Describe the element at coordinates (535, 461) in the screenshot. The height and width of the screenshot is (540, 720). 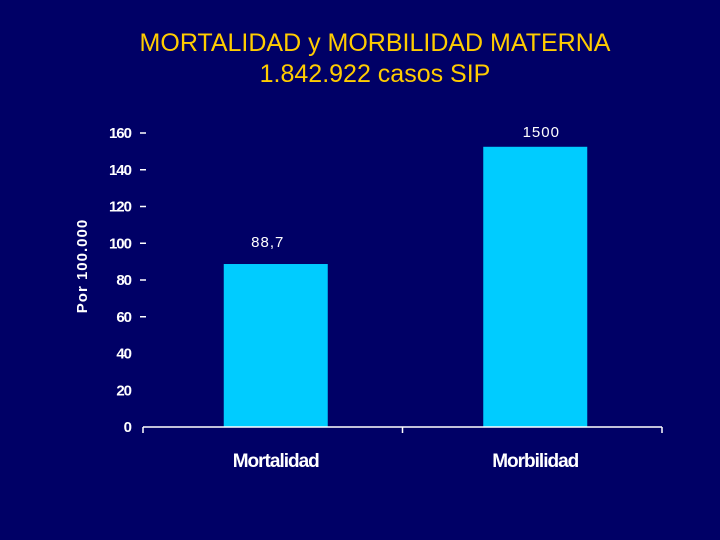
I see `x-category-label-morbilidad: Morbilidad` at that location.